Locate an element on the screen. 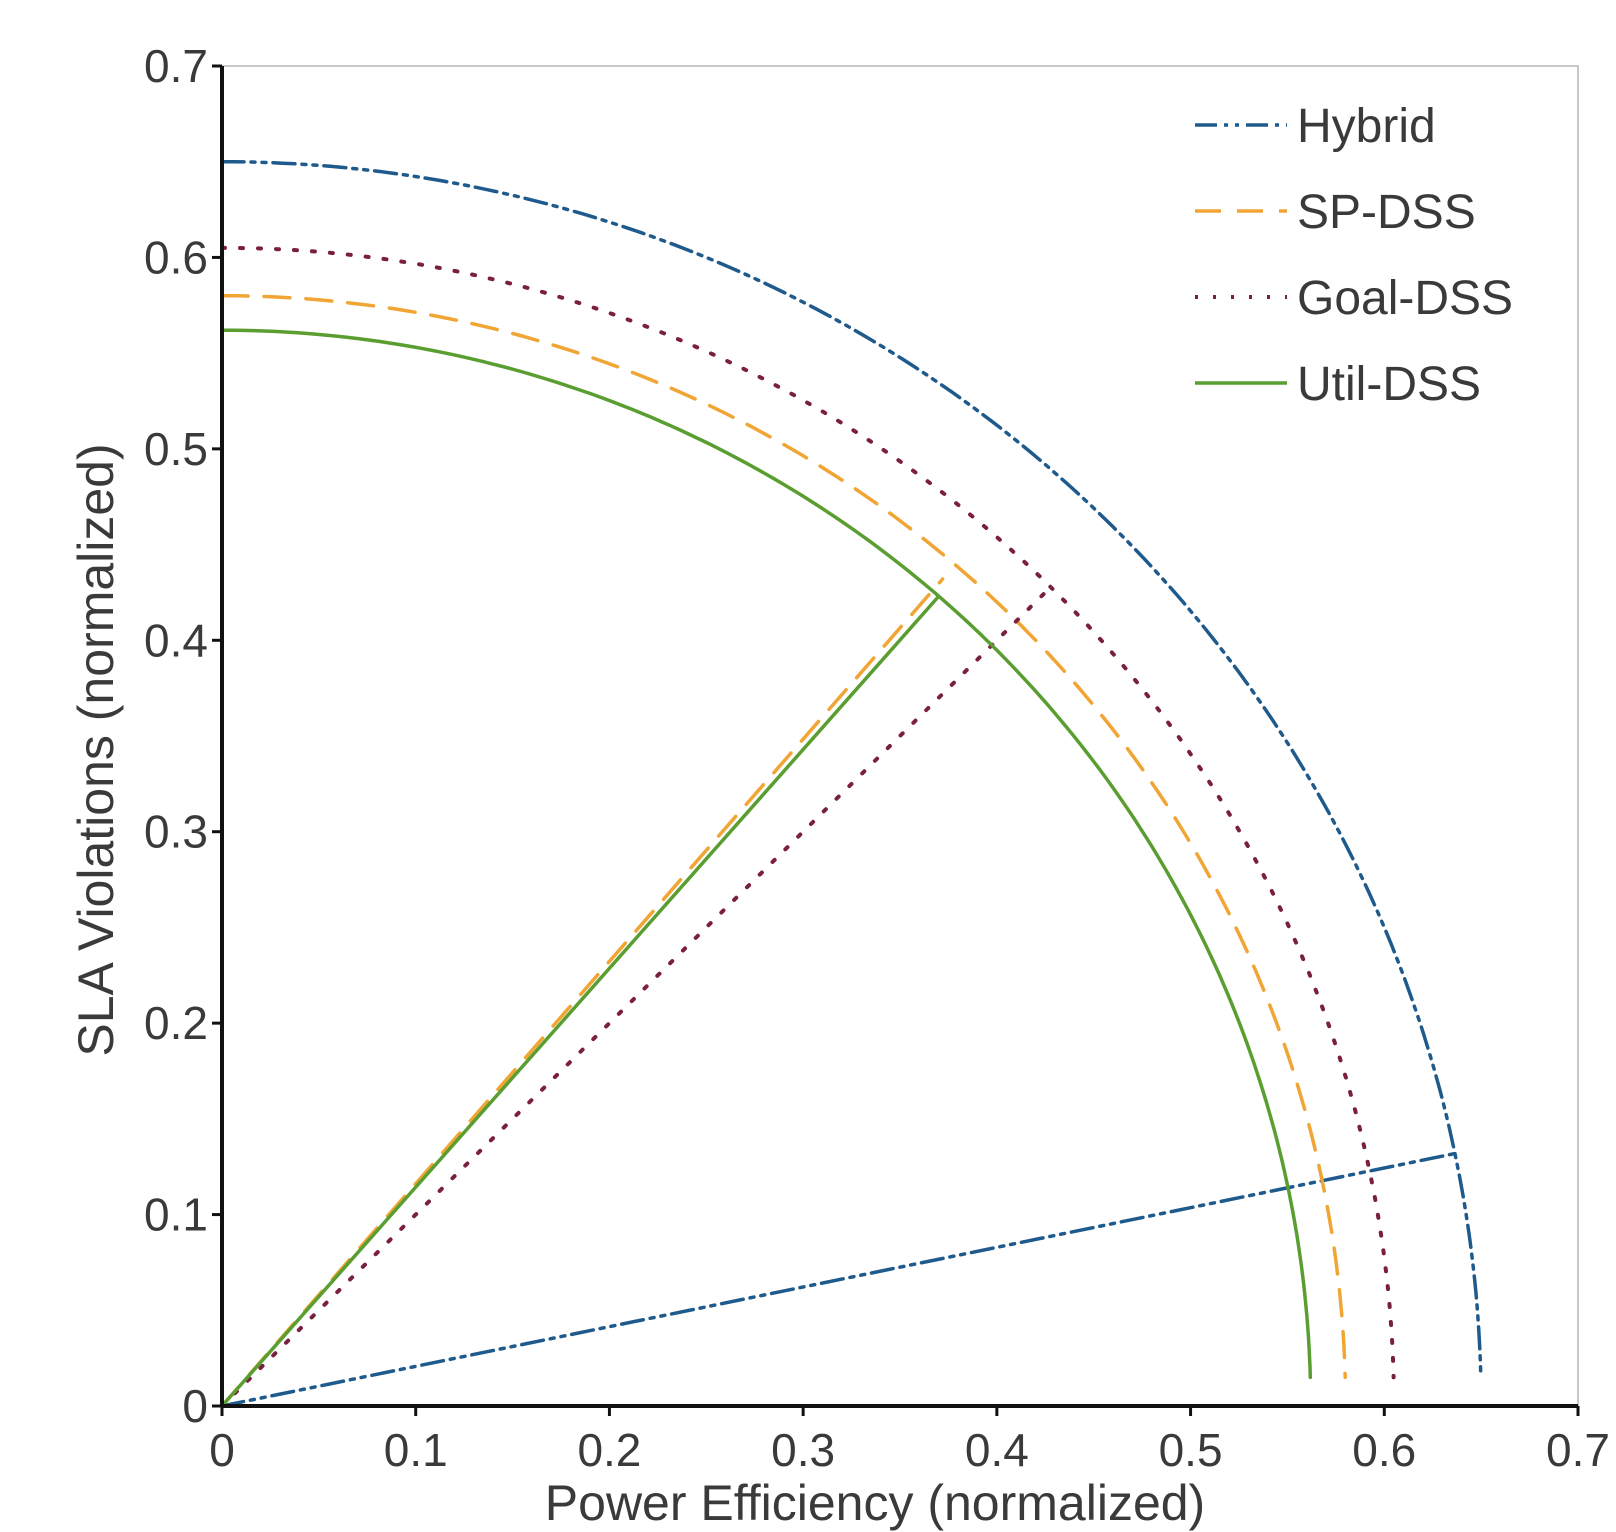  y-ticks: 0 0.1 0.2 0.3 0.4 0.5 0.6 0.7 is located at coordinates (183, 736).